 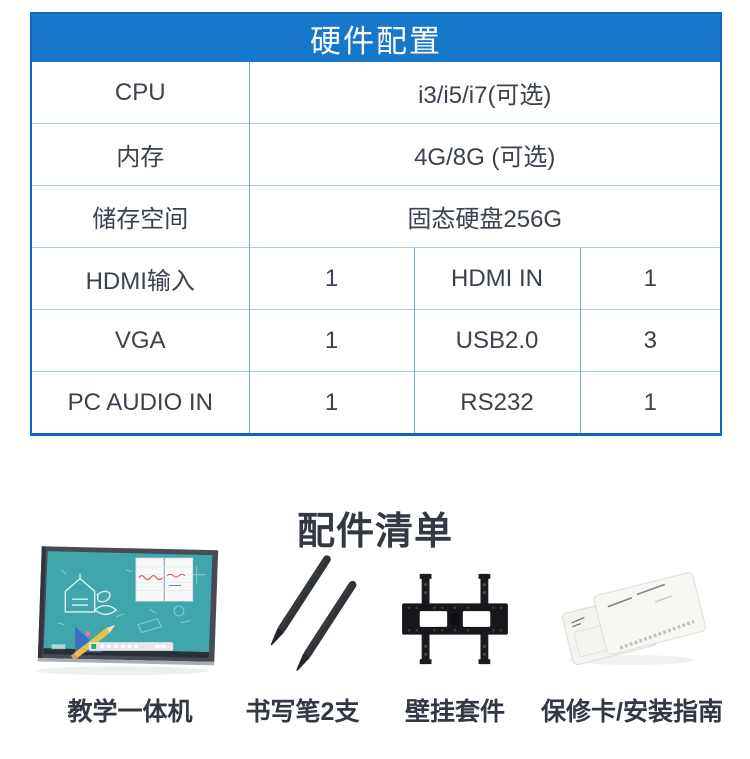 What do you see at coordinates (140, 278) in the screenshot?
I see `port-label: HDMI输入` at bounding box center [140, 278].